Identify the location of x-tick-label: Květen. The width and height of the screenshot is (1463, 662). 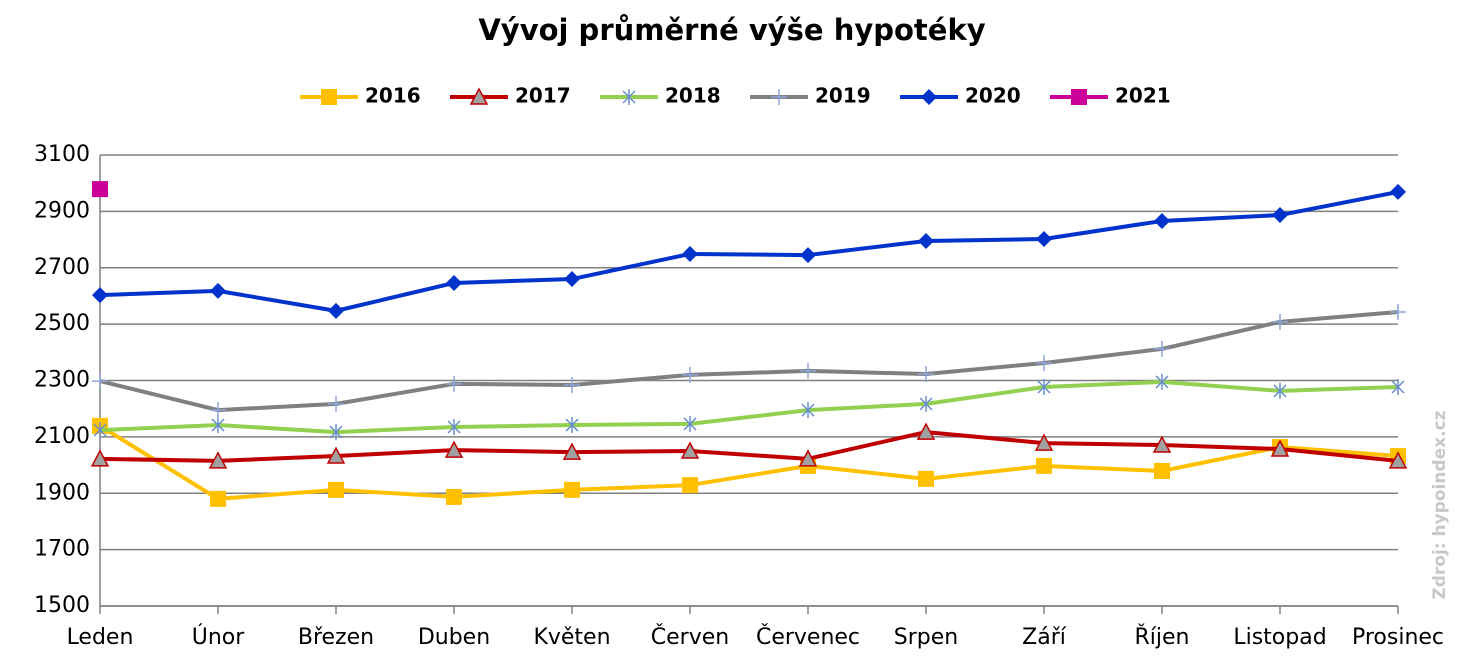
(571, 637).